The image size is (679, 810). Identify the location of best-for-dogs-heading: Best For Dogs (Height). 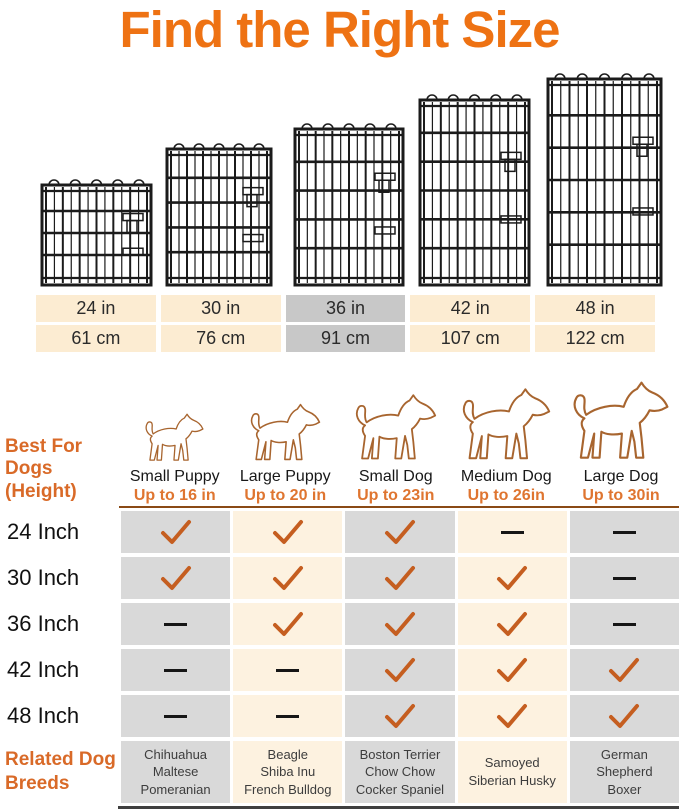
(59, 438).